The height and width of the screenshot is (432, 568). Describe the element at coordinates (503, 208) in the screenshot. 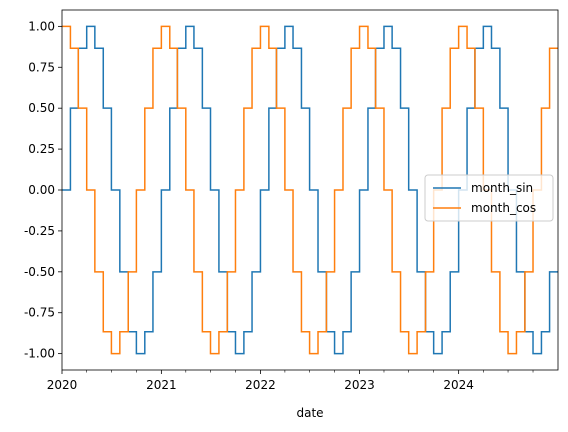

I see `legend-label-month-cos: month_cos` at that location.